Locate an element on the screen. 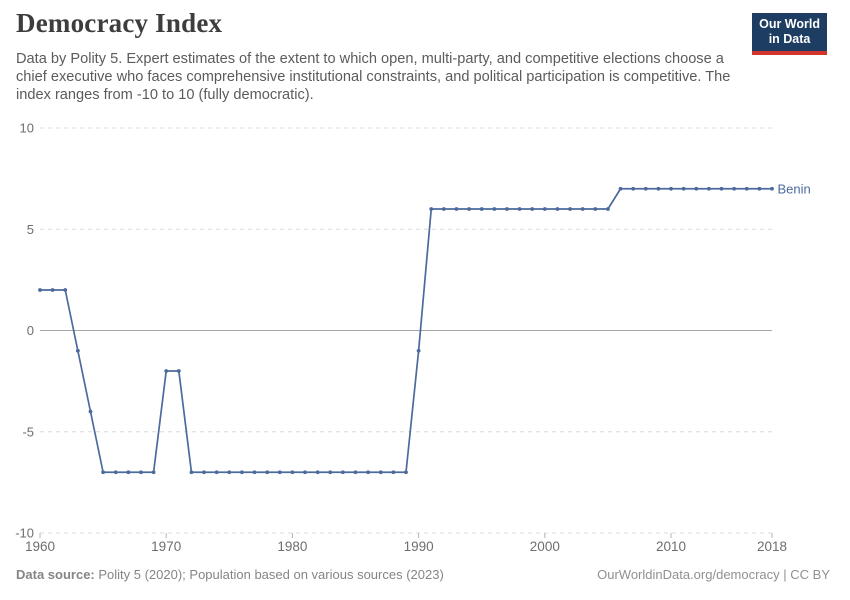 This screenshot has width=850, height=600. data-point-1968 is located at coordinates (141, 472).